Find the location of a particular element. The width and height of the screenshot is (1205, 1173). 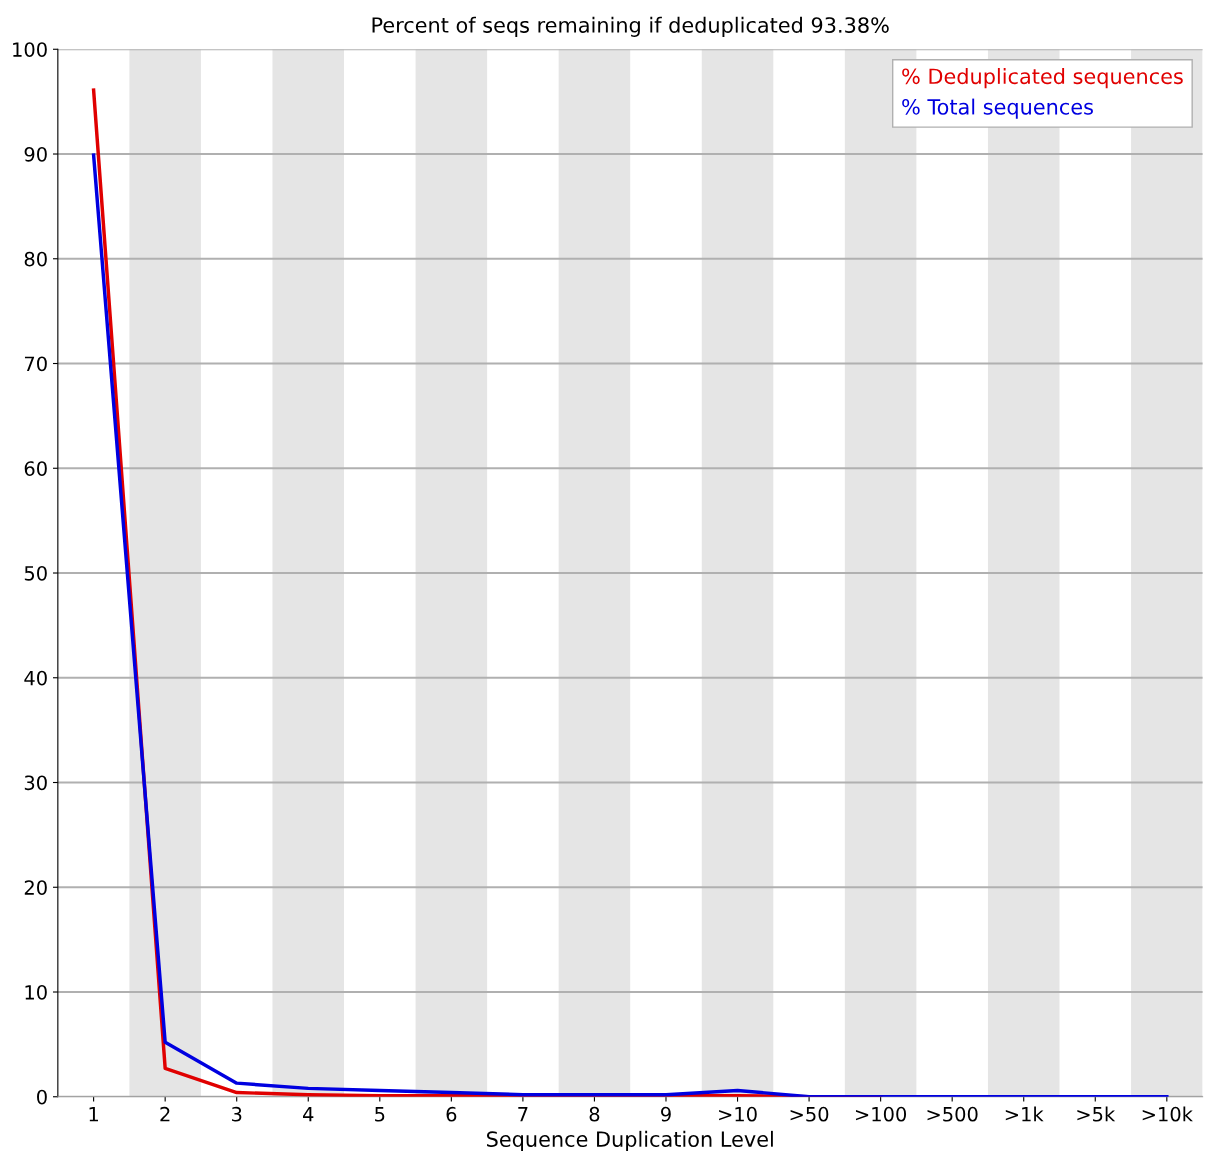

x-tick-label: 2 is located at coordinates (165, 1114).